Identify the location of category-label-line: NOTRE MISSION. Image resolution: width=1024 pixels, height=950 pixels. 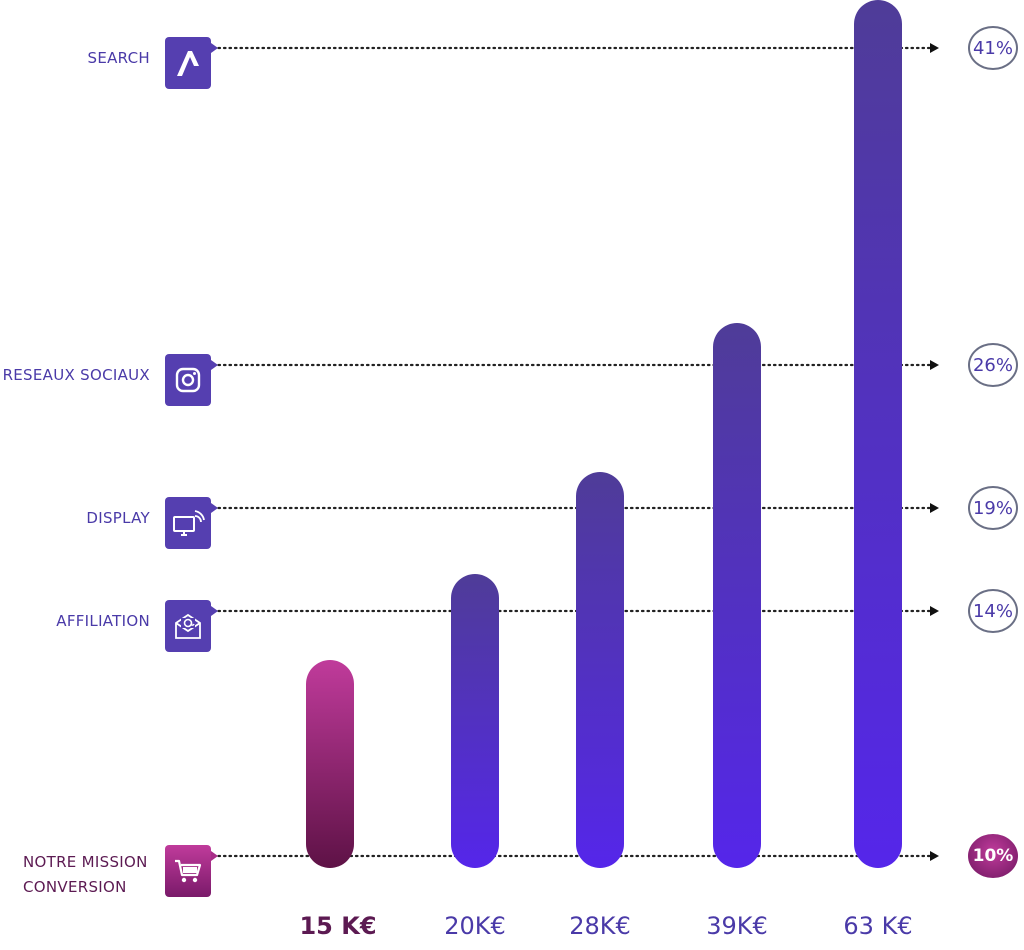
(85, 862).